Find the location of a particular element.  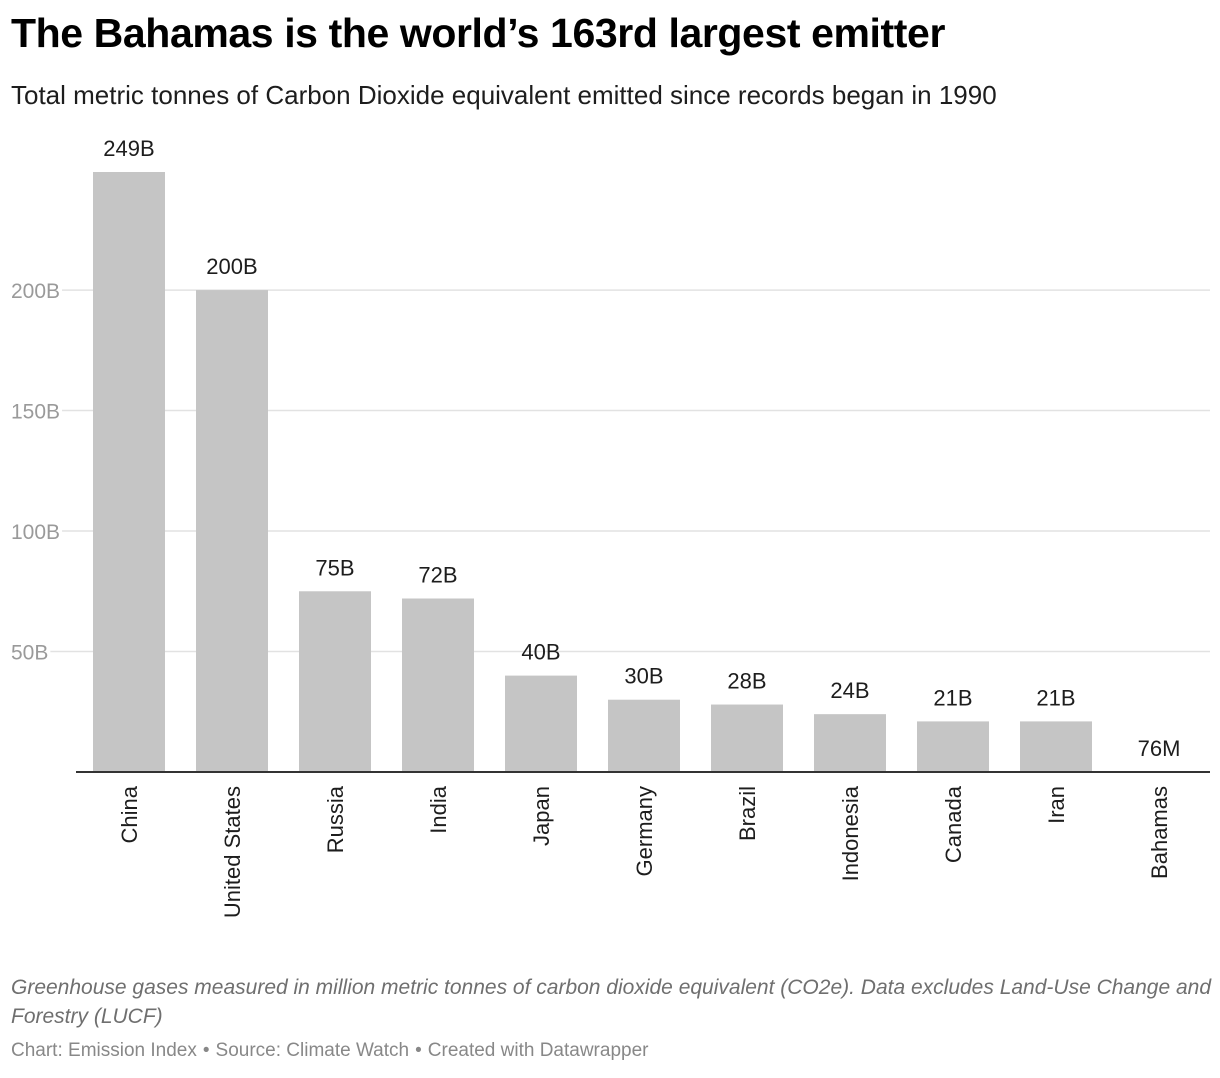

category-label: Brazil is located at coordinates (747, 813).